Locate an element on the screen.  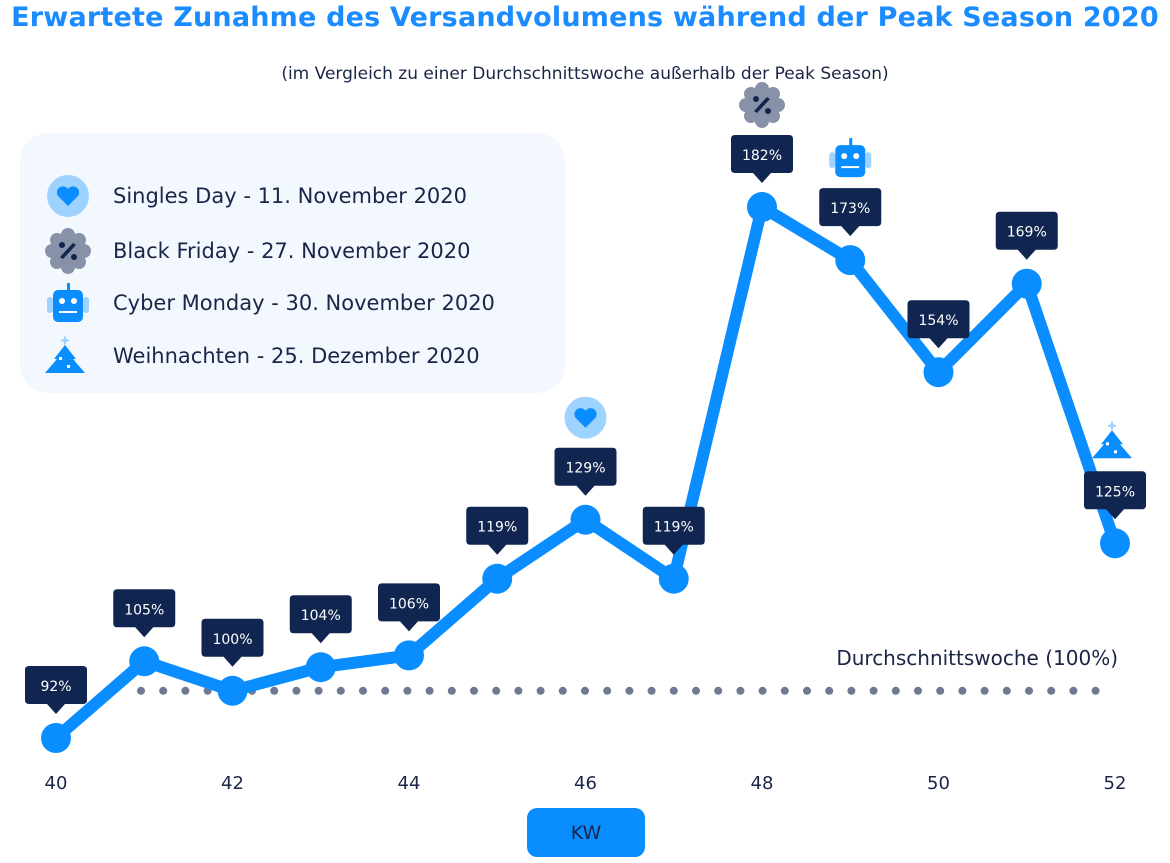
data-label: 169% is located at coordinates (1026, 235).